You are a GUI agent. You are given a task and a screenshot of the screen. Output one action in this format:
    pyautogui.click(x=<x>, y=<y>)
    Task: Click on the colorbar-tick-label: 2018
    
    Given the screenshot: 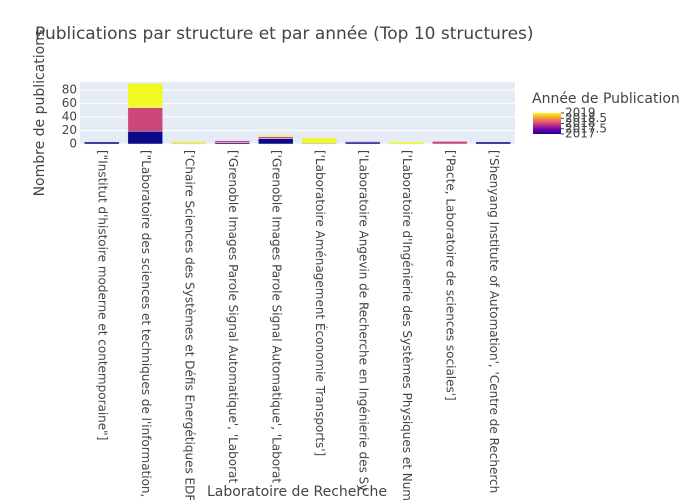 What is the action you would take?
    pyautogui.click(x=580, y=123)
    